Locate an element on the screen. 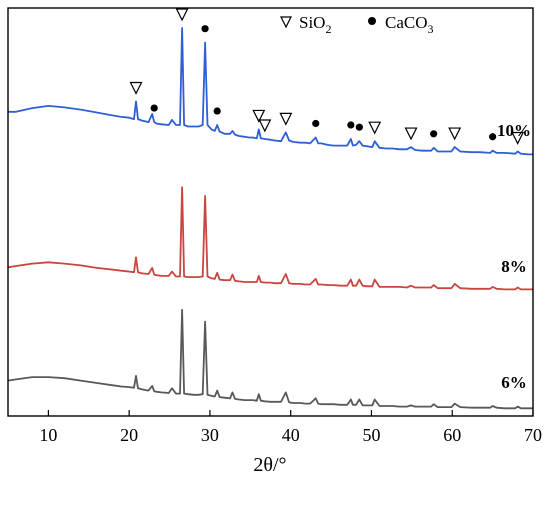 The height and width of the screenshot is (506, 550). x-tick-layer: 10 20 30 40 50 60 70 is located at coordinates (290, 427).